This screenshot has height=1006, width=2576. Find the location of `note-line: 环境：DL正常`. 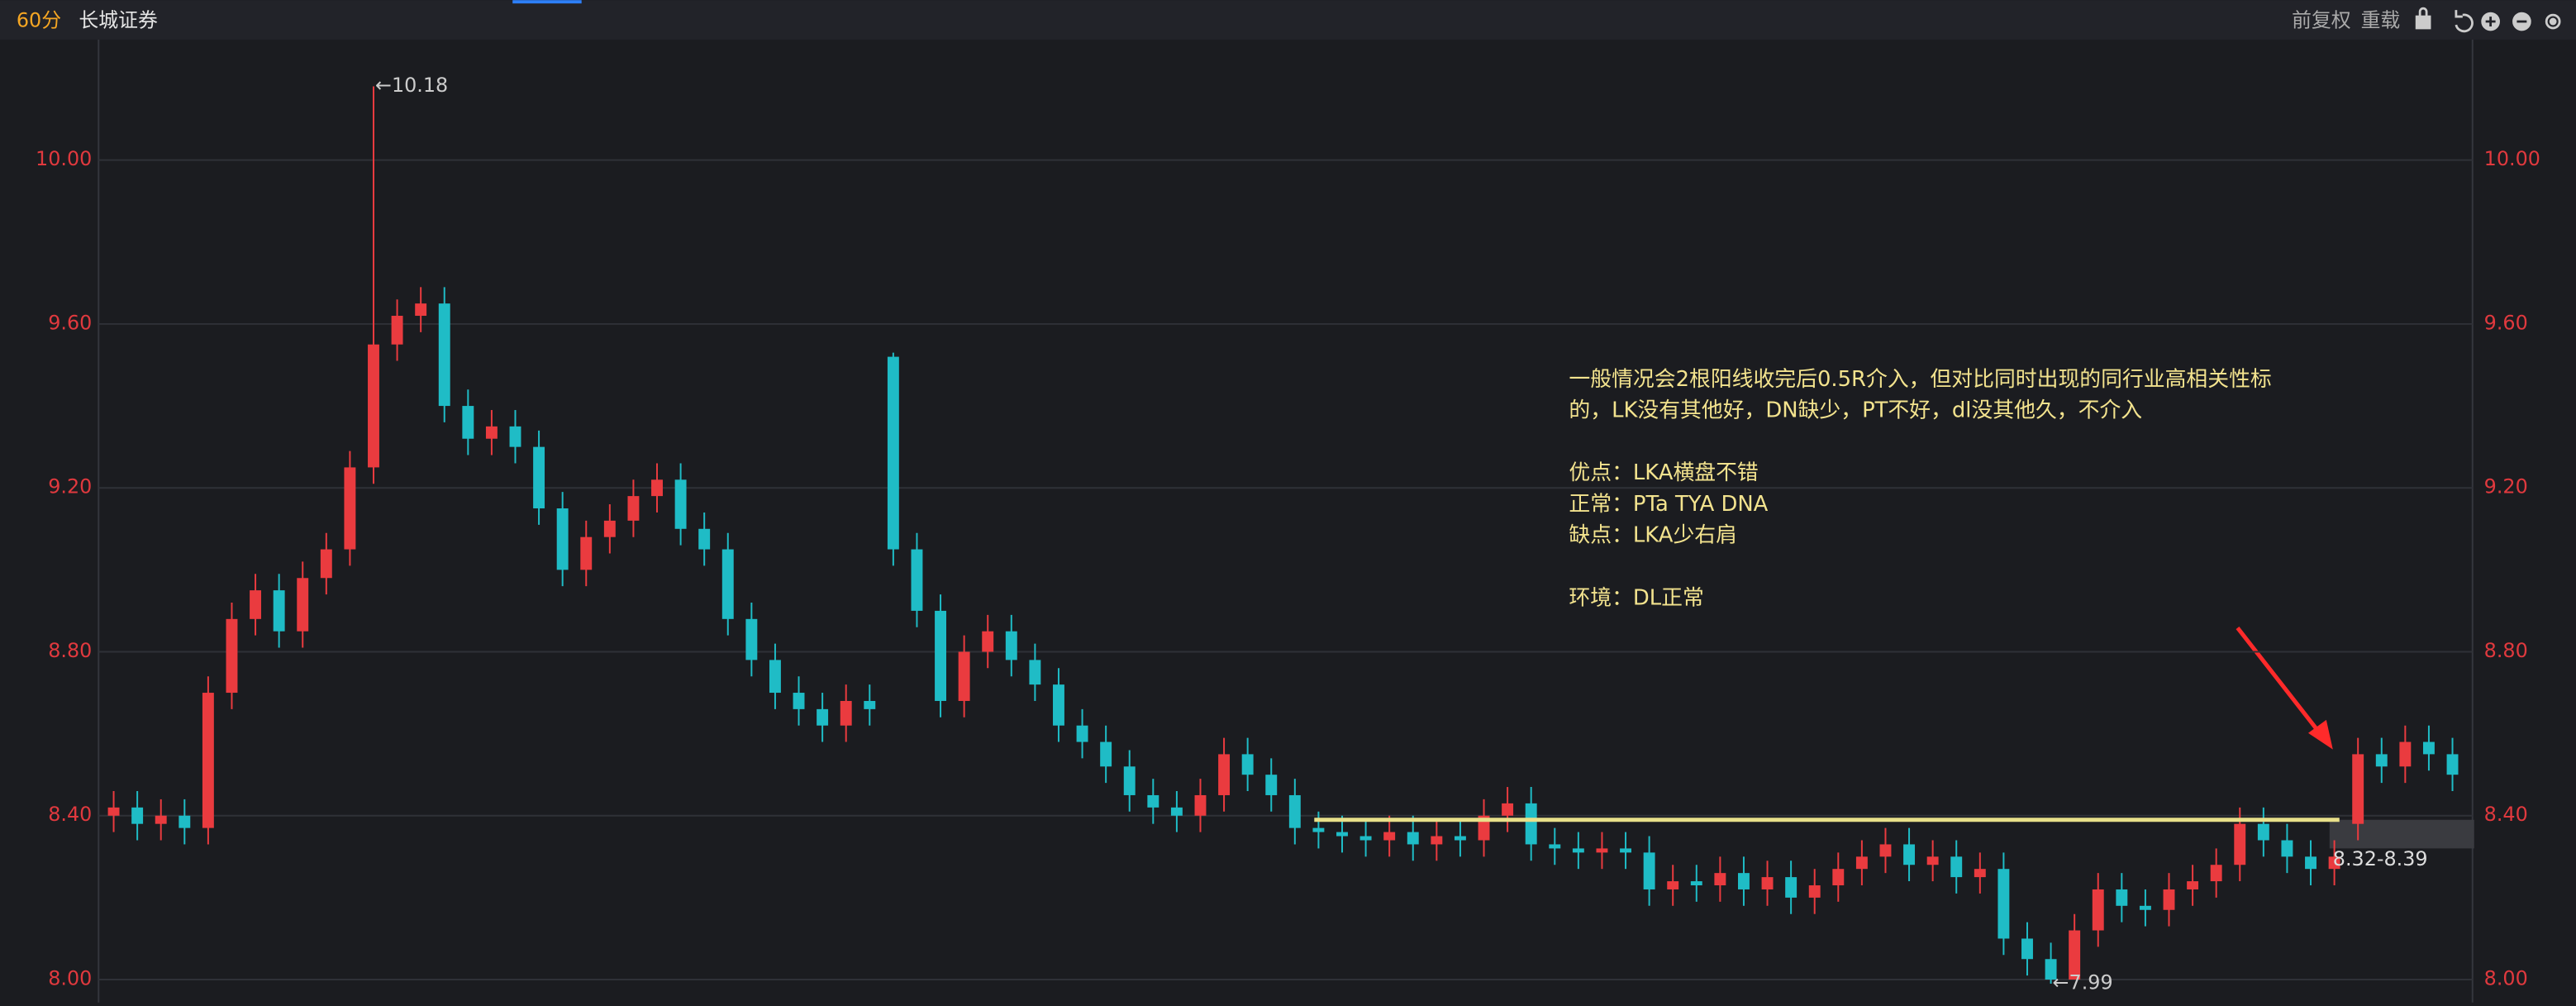

note-line: 环境：DL正常 is located at coordinates (1636, 597).